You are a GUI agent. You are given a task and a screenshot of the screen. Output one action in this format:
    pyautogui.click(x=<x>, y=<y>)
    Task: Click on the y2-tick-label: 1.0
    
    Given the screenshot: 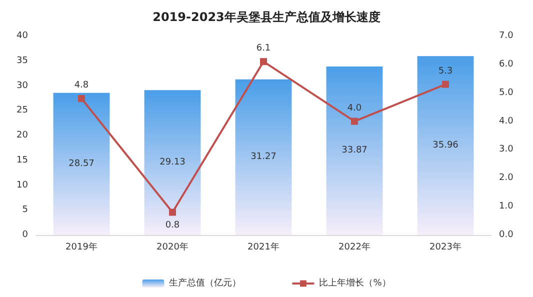 What is the action you would take?
    pyautogui.click(x=506, y=207)
    